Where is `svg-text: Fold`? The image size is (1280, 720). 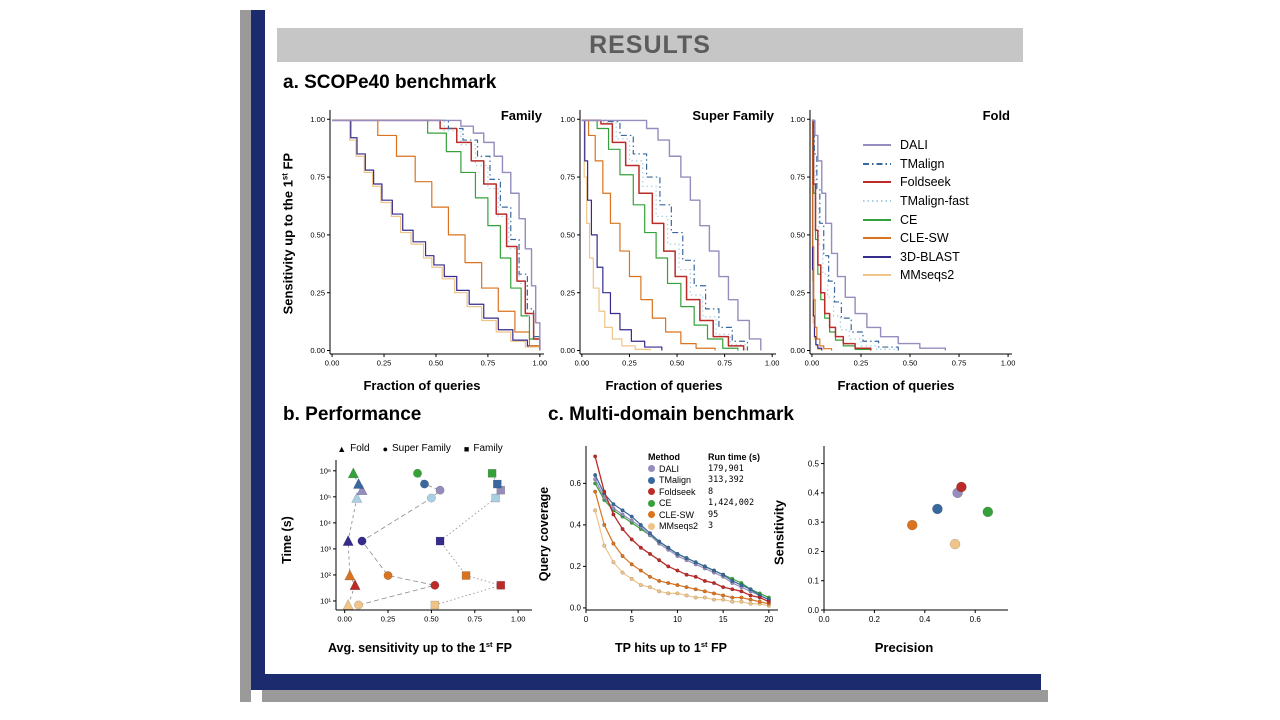 svg-text: Fold is located at coordinates (996, 115).